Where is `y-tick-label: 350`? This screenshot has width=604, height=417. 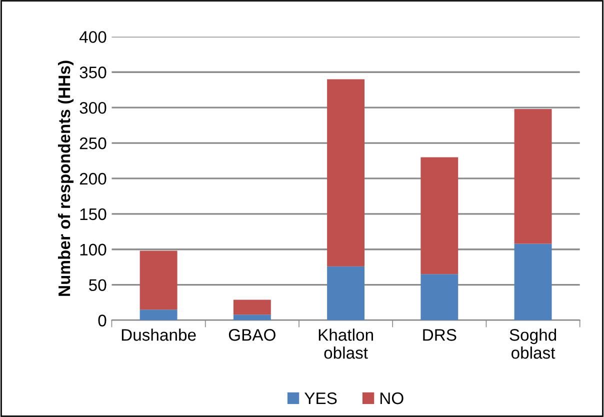 y-tick-label: 350 is located at coordinates (93, 72).